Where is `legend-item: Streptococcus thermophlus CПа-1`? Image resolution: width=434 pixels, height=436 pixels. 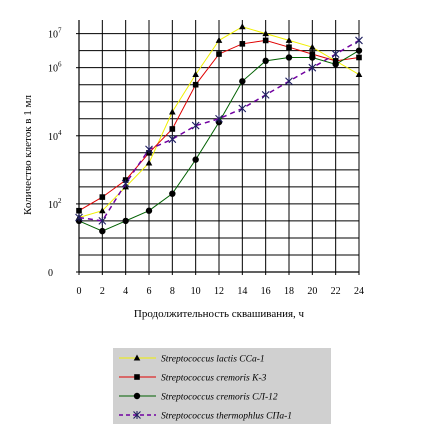 legend-item: Streptococcus thermophlus CПа-1 is located at coordinates (205, 416).